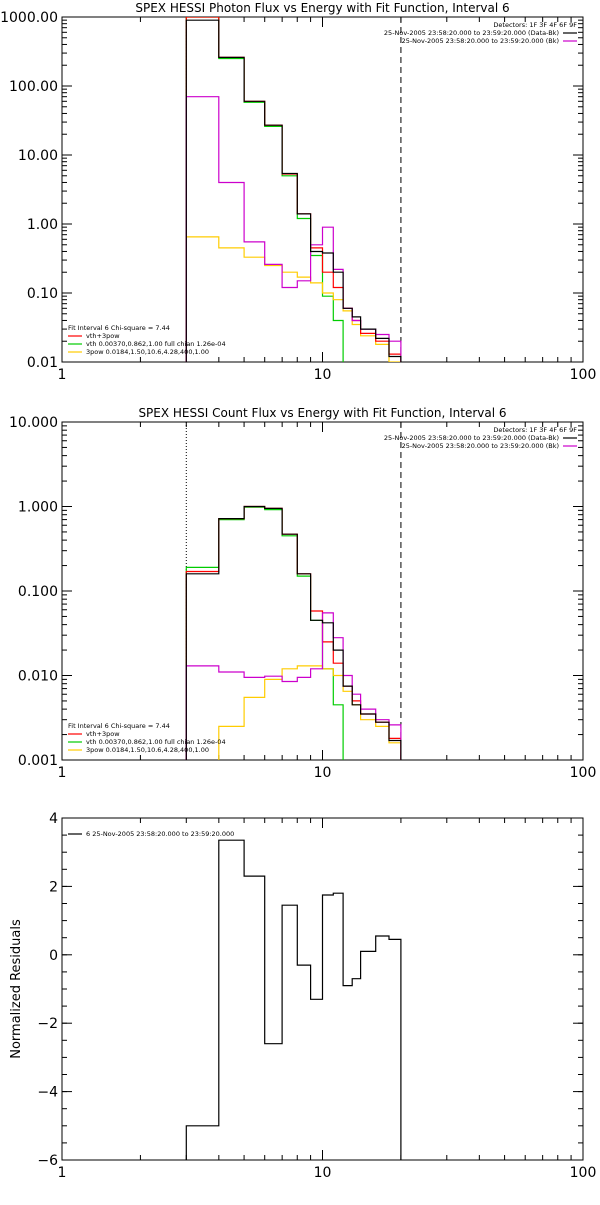 The width and height of the screenshot is (600, 1205). I want to click on y-tick-label: 10.000, so click(33, 423).